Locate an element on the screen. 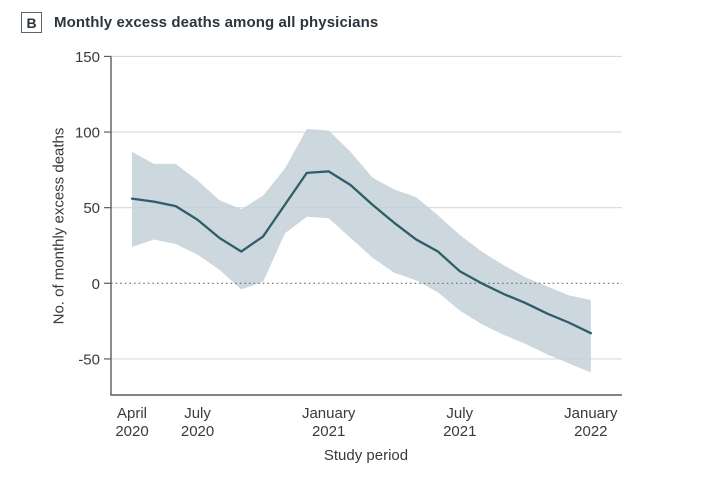  panel-label: B is located at coordinates (31, 22).